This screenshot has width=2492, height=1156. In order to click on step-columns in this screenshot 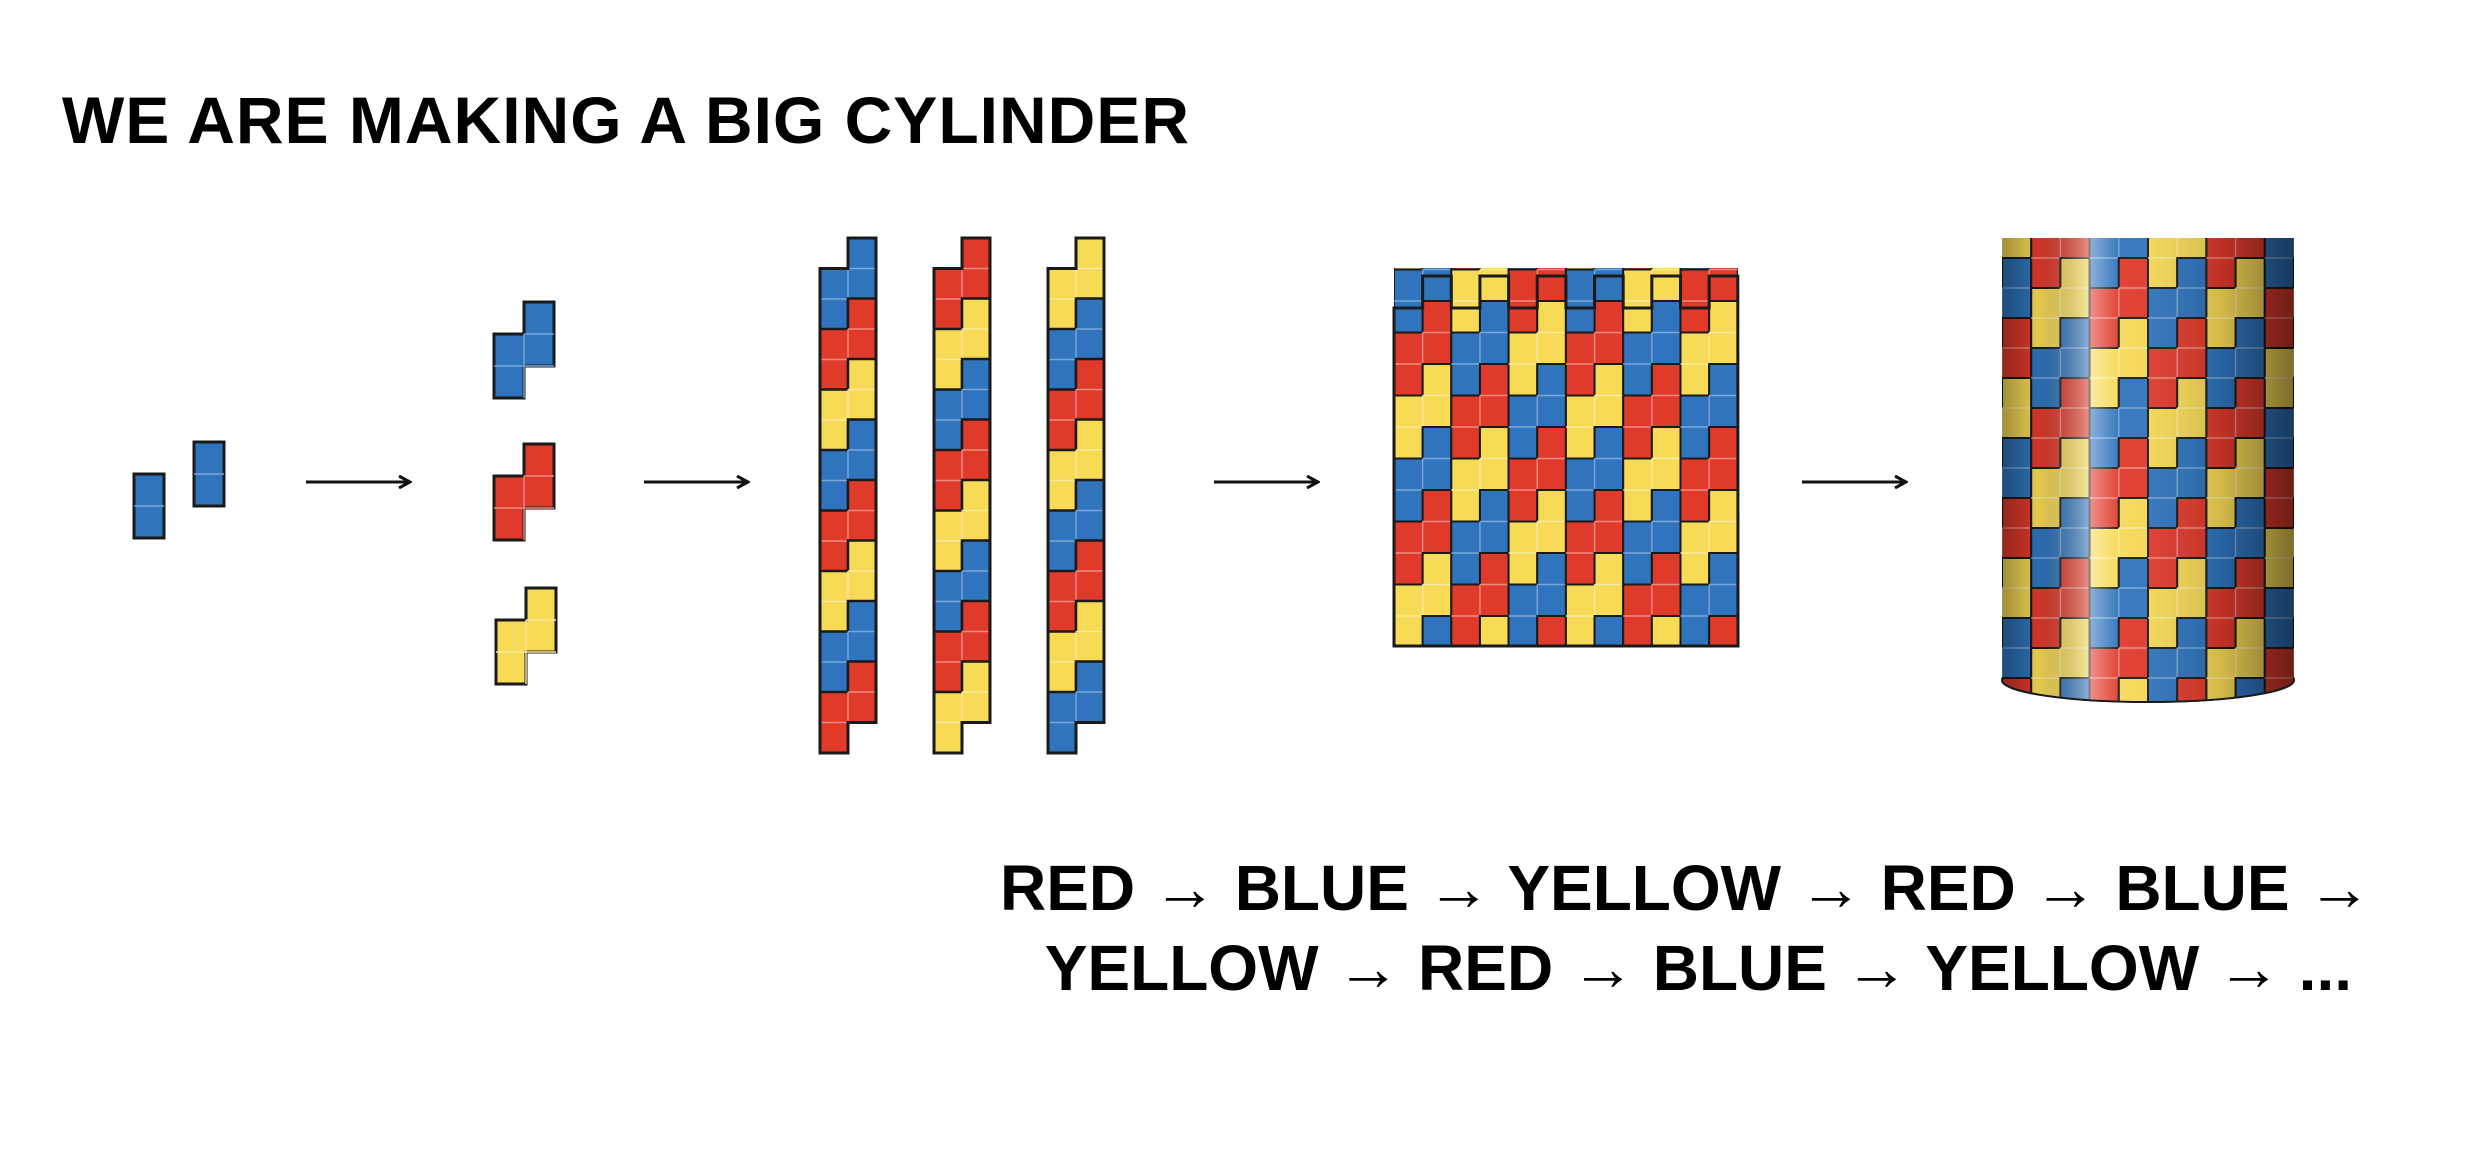, I will do `click(962, 495)`.